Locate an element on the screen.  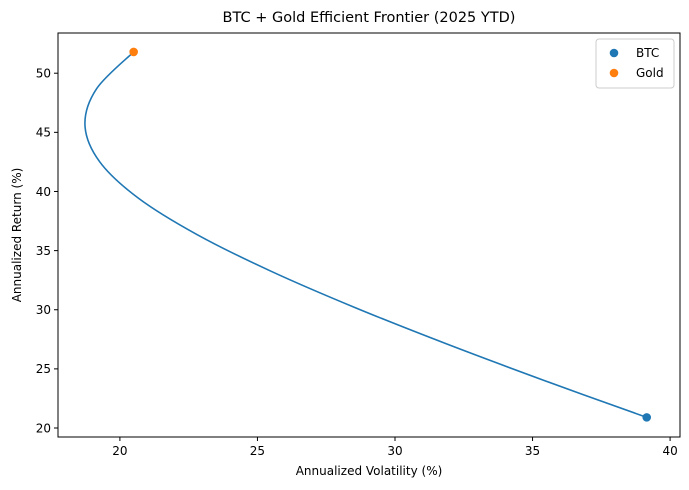
y-tick-label: 40 is located at coordinates (43, 192).